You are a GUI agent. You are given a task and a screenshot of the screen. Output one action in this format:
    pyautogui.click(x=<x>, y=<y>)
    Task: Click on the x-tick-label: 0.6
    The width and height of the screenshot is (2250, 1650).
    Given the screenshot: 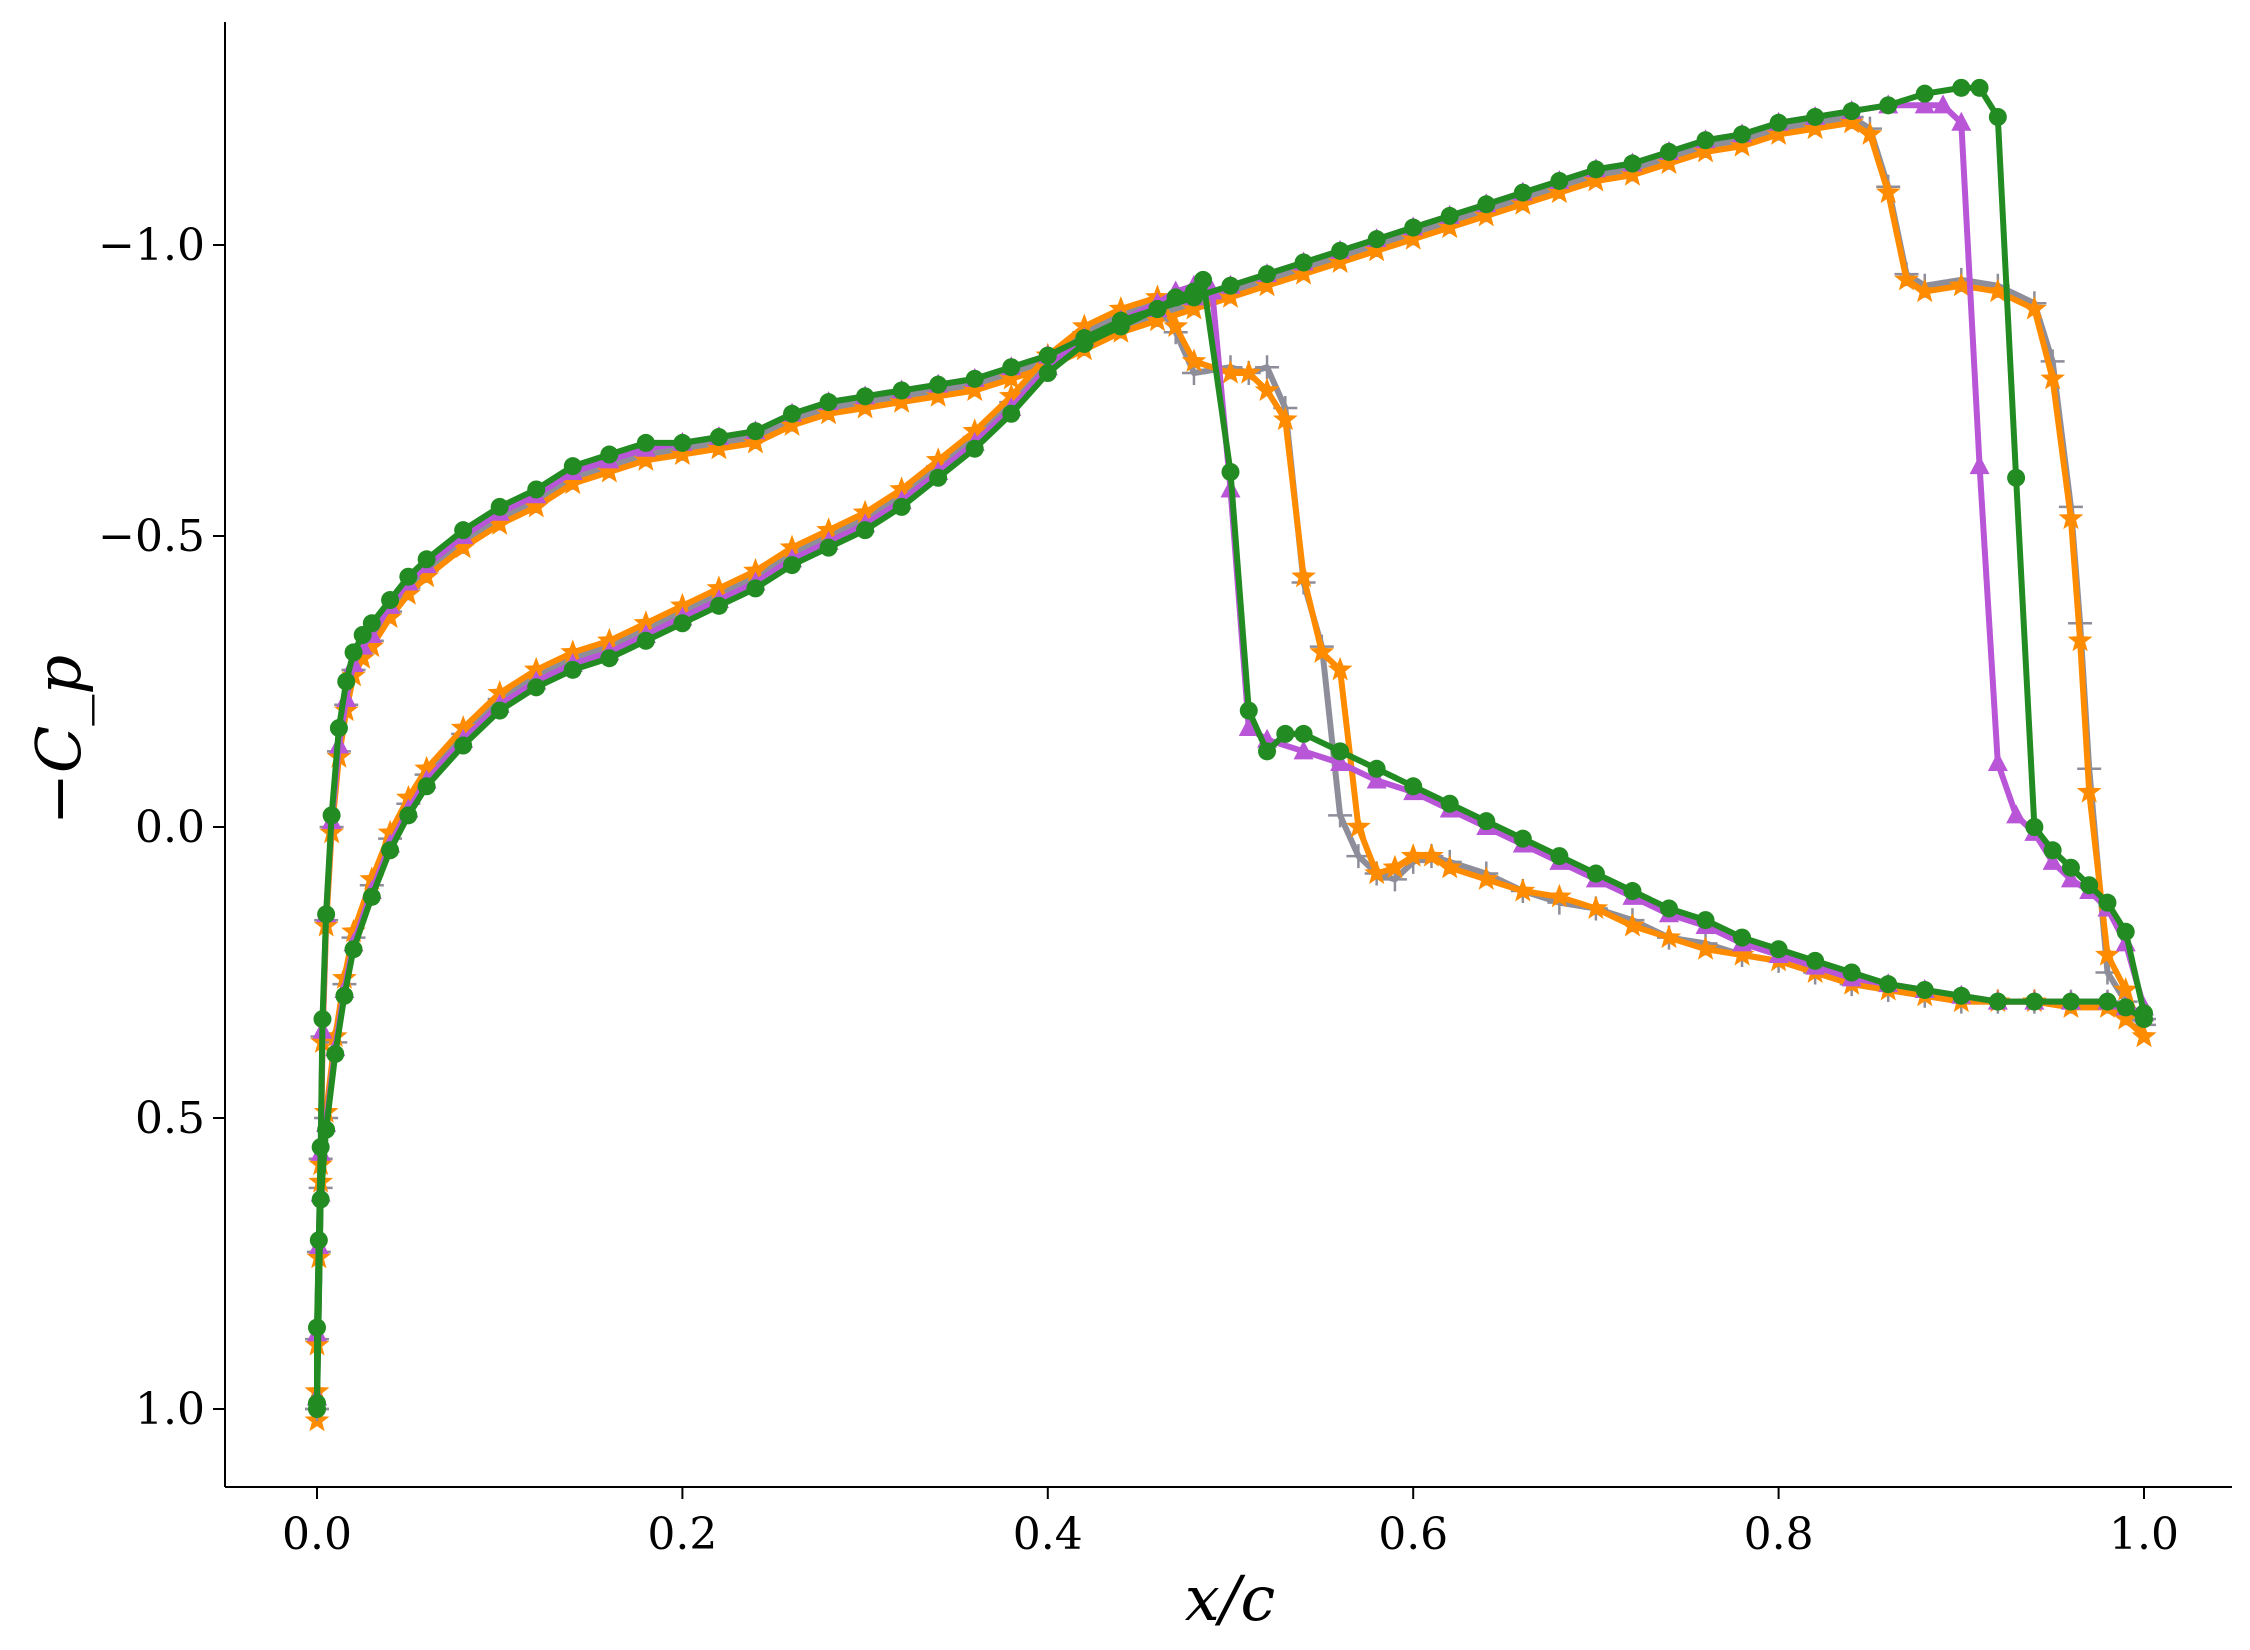 What is the action you would take?
    pyautogui.click(x=1413, y=1534)
    